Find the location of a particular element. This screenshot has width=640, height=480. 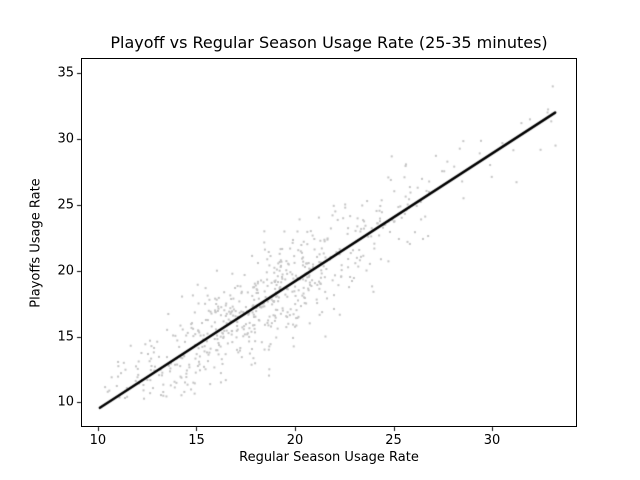

x-tick-label: 15 is located at coordinates (196, 440).